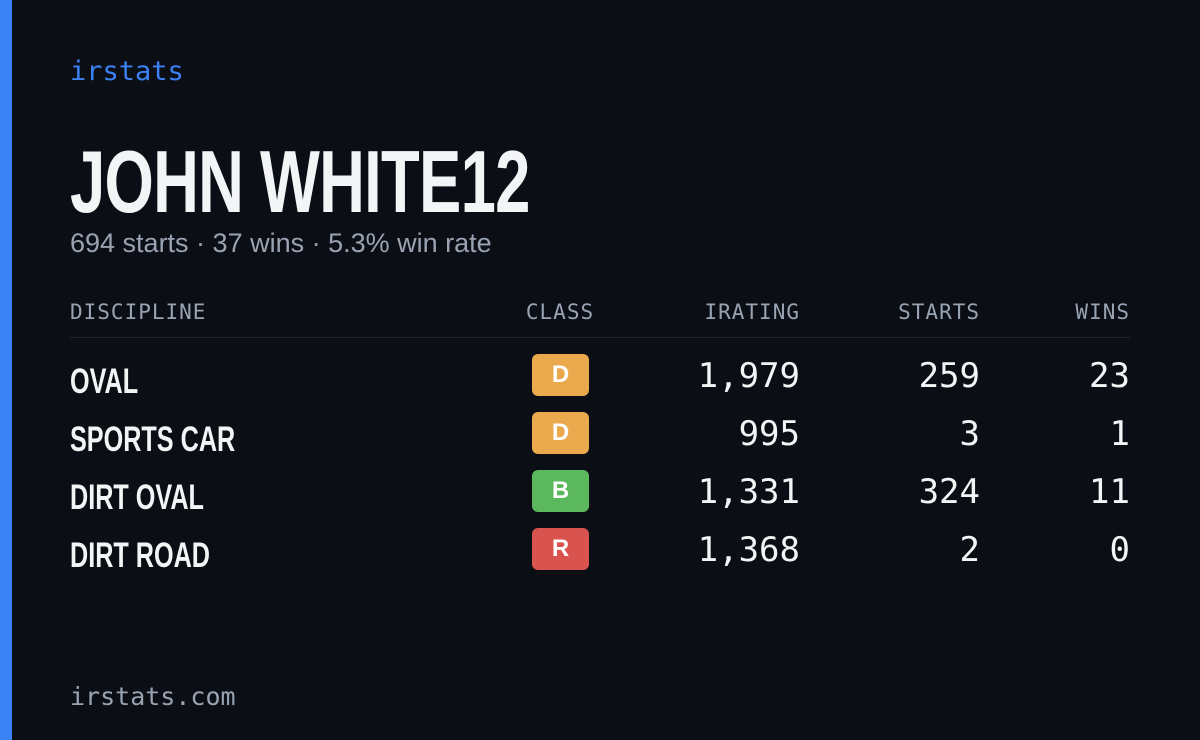  I want to click on wins: 23, so click(1109, 376).